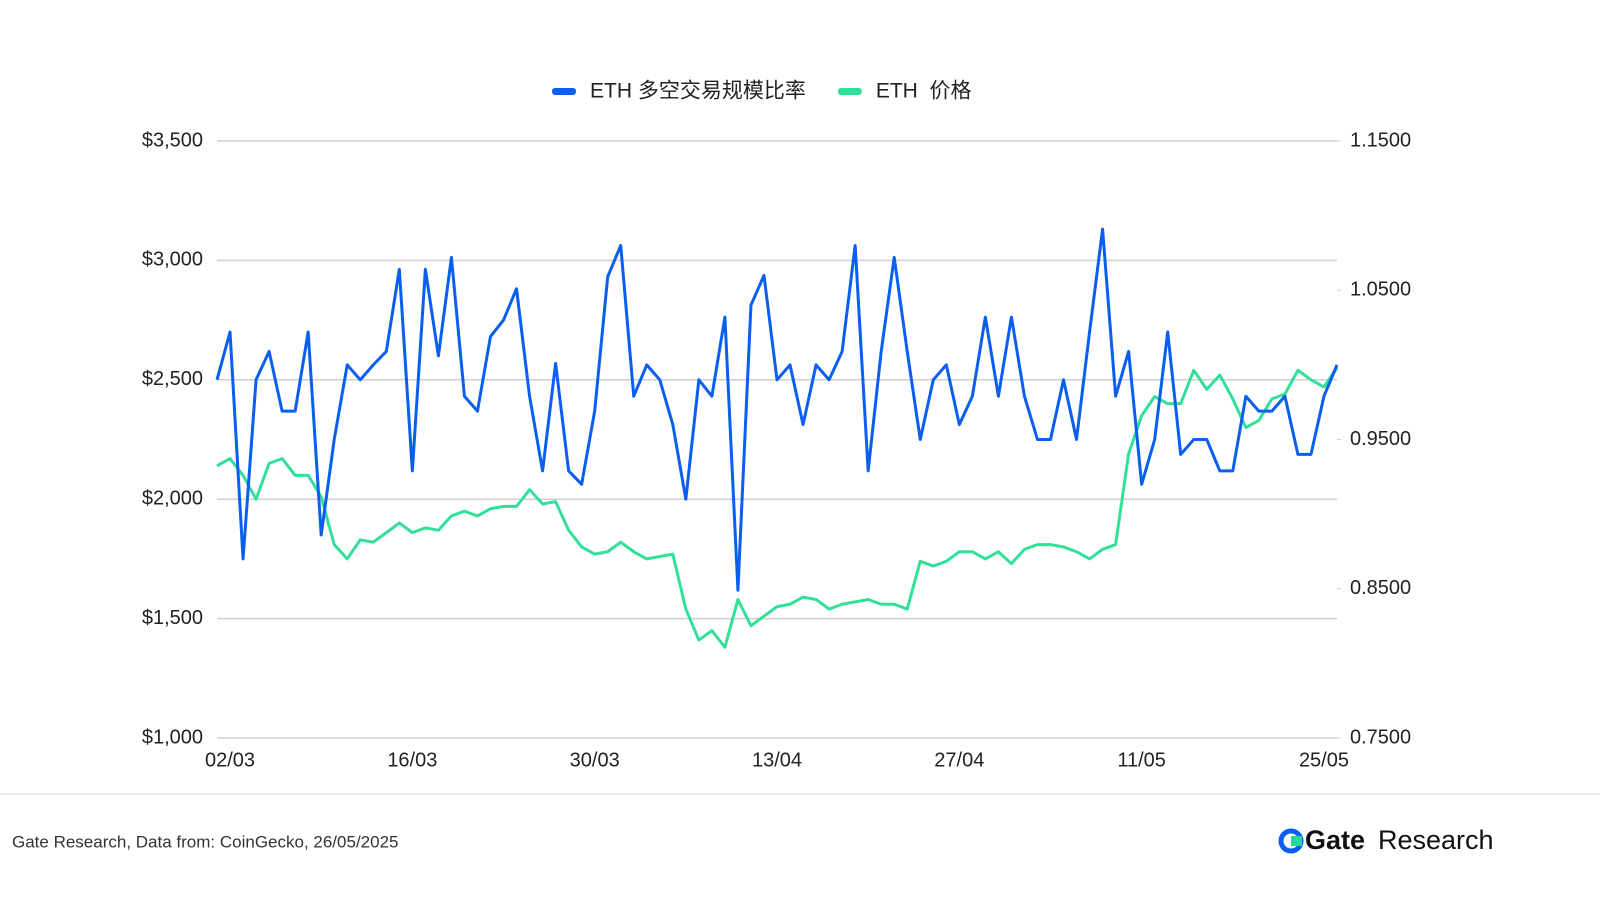  What do you see at coordinates (412, 760) in the screenshot?
I see `x-tick-label: 16/03` at bounding box center [412, 760].